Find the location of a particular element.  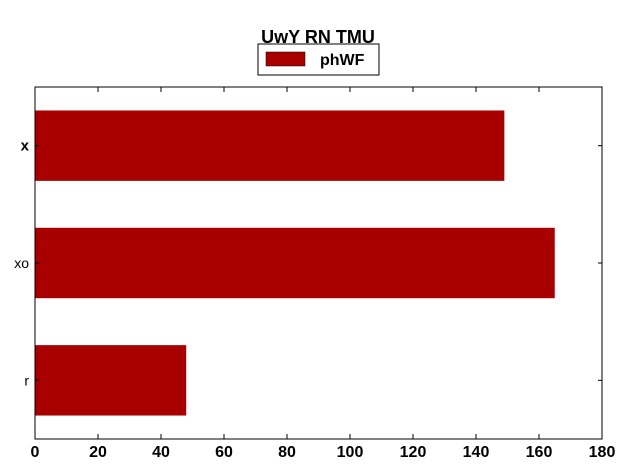

x-tick-label: 20 is located at coordinates (98, 452).